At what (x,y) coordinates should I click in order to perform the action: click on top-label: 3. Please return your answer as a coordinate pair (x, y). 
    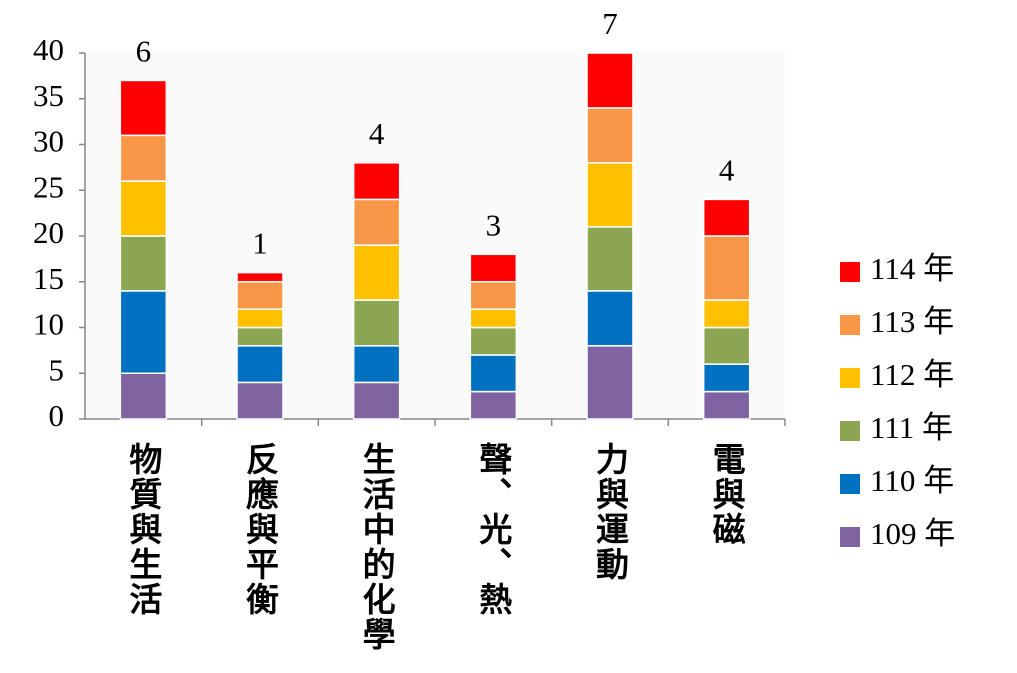
    Looking at the image, I should click on (494, 224).